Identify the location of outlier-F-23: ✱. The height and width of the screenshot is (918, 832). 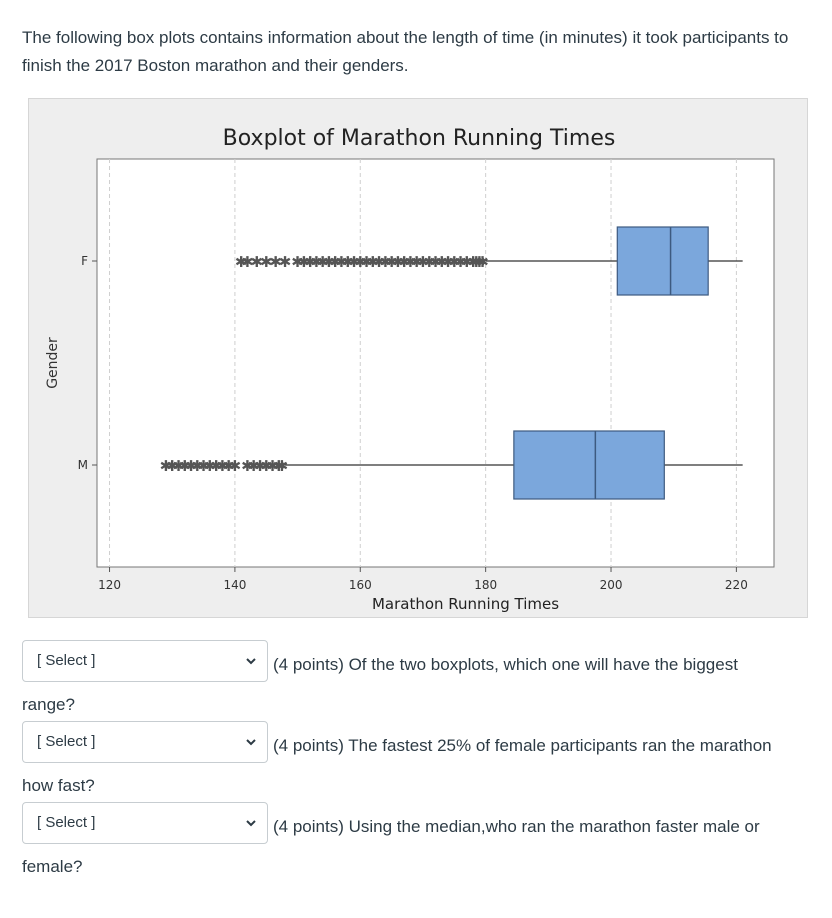
(404, 262).